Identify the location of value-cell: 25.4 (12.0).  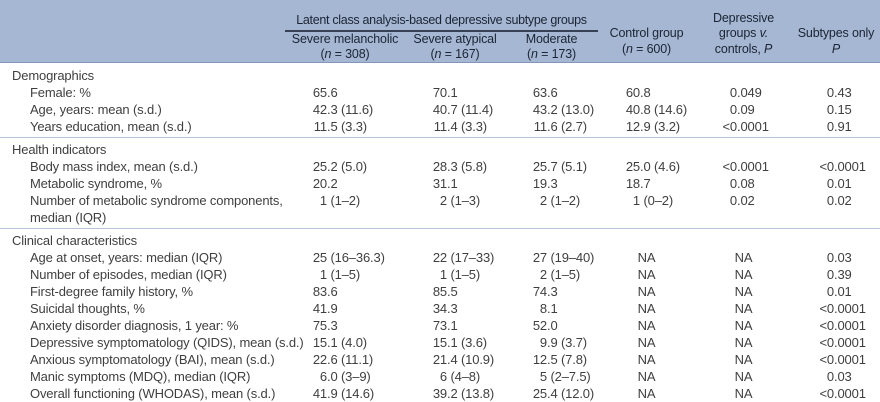
(551, 393).